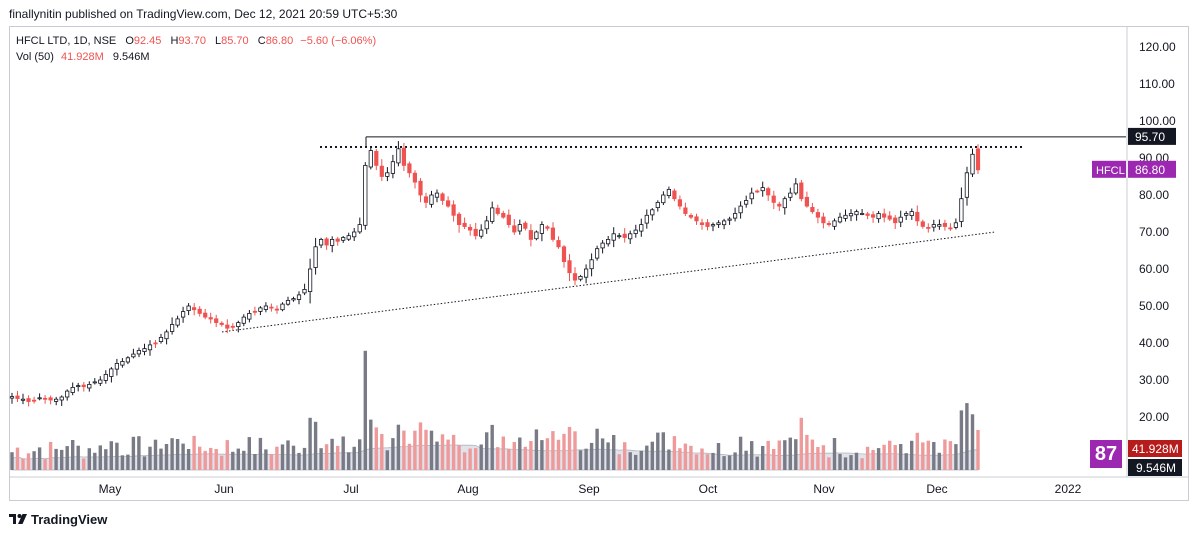 Image resolution: width=1200 pixels, height=533 pixels. I want to click on tradingview-logo-icon, so click(18, 519).